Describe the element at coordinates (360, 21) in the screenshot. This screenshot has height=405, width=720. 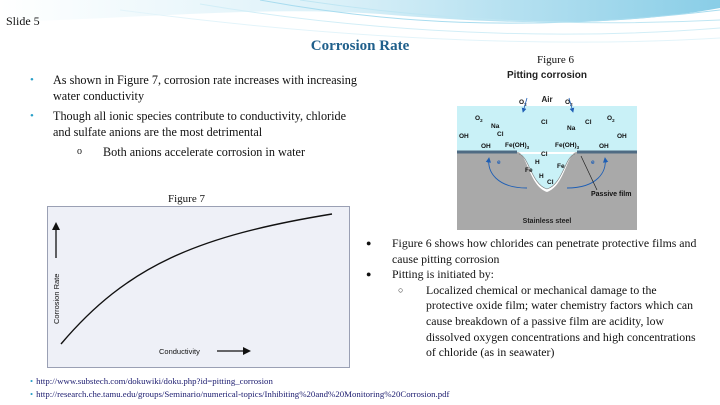
I see `header-wave-decoration` at that location.